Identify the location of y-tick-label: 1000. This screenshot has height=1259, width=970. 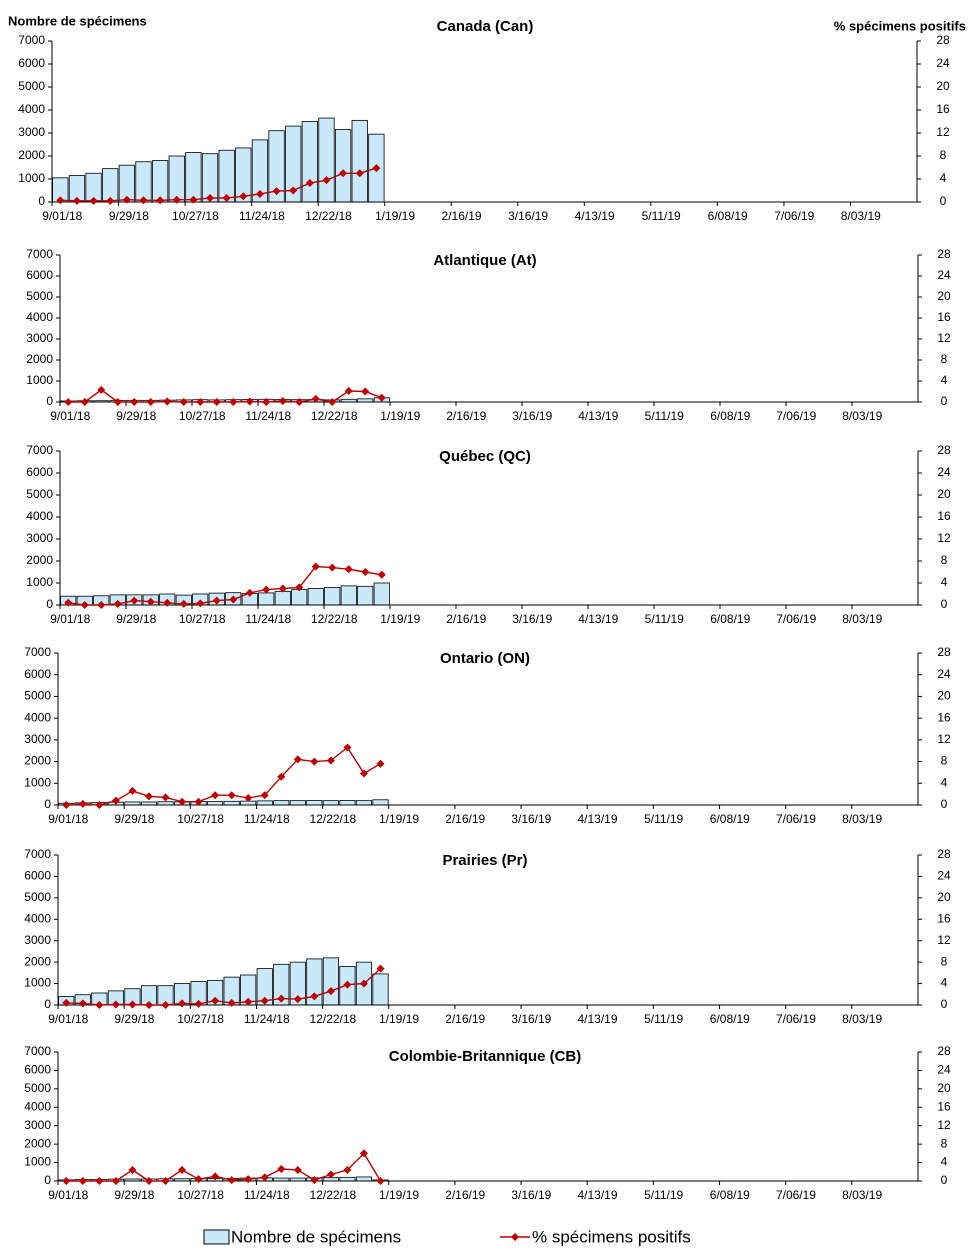
(37, 983).